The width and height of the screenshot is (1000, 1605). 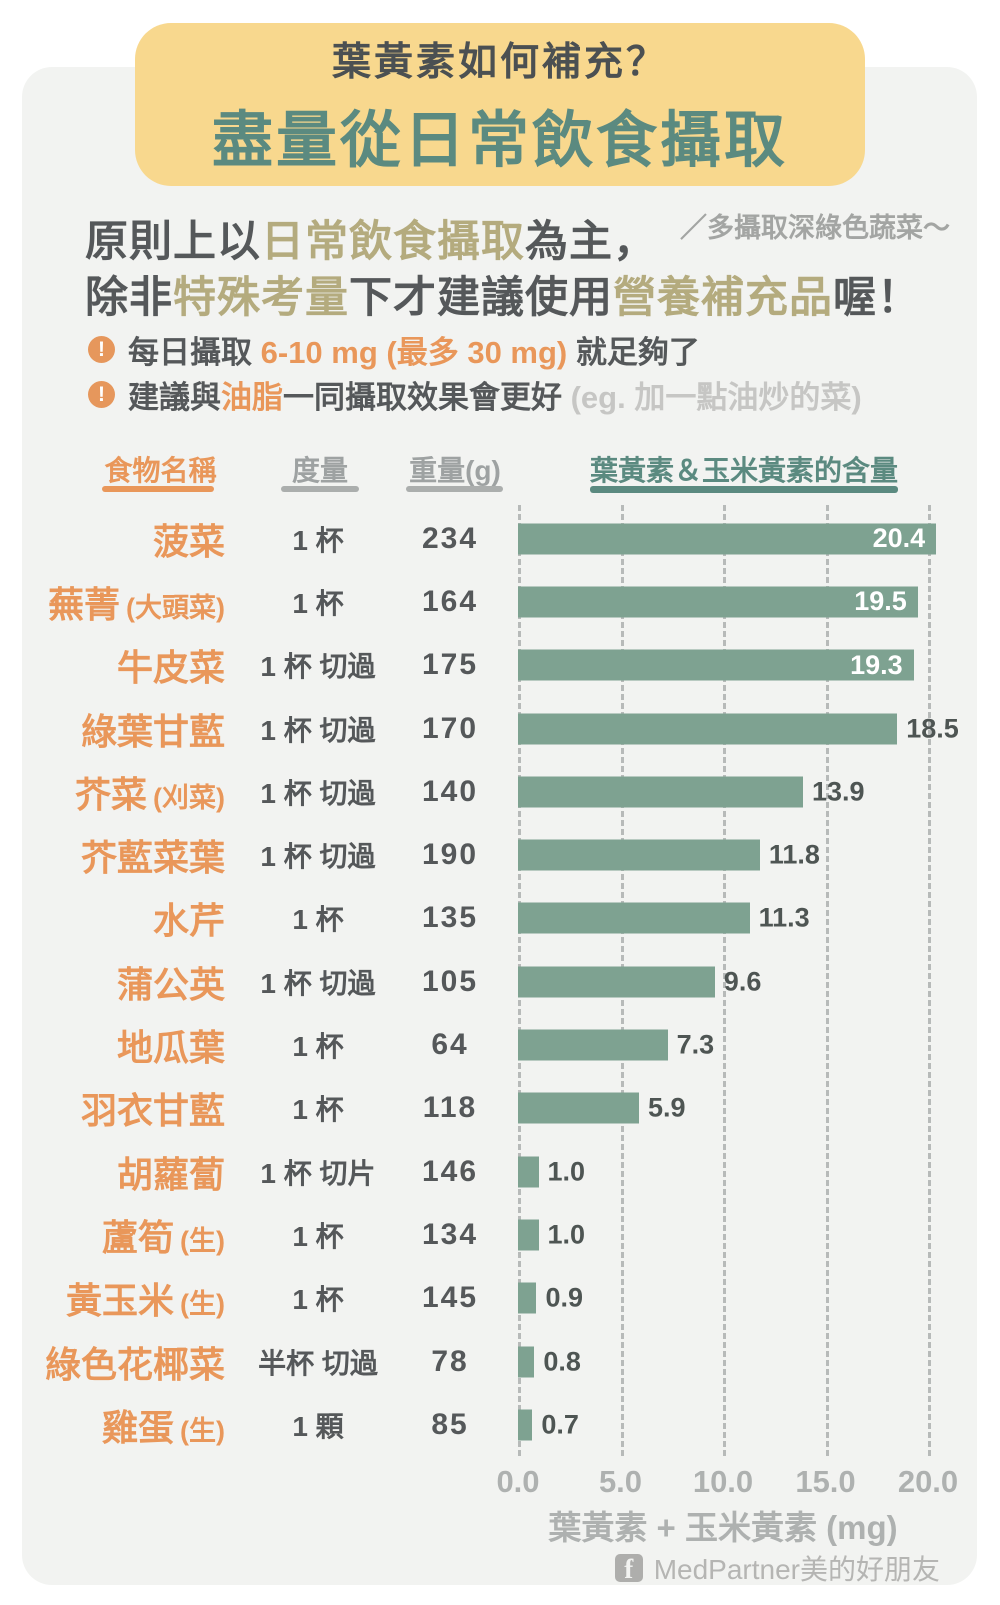 I want to click on intro-paragraph: 原則上以日常飲食攝取為主， 除非特殊考量下才建議使用營養補充品喔！, so click(x=503, y=270).